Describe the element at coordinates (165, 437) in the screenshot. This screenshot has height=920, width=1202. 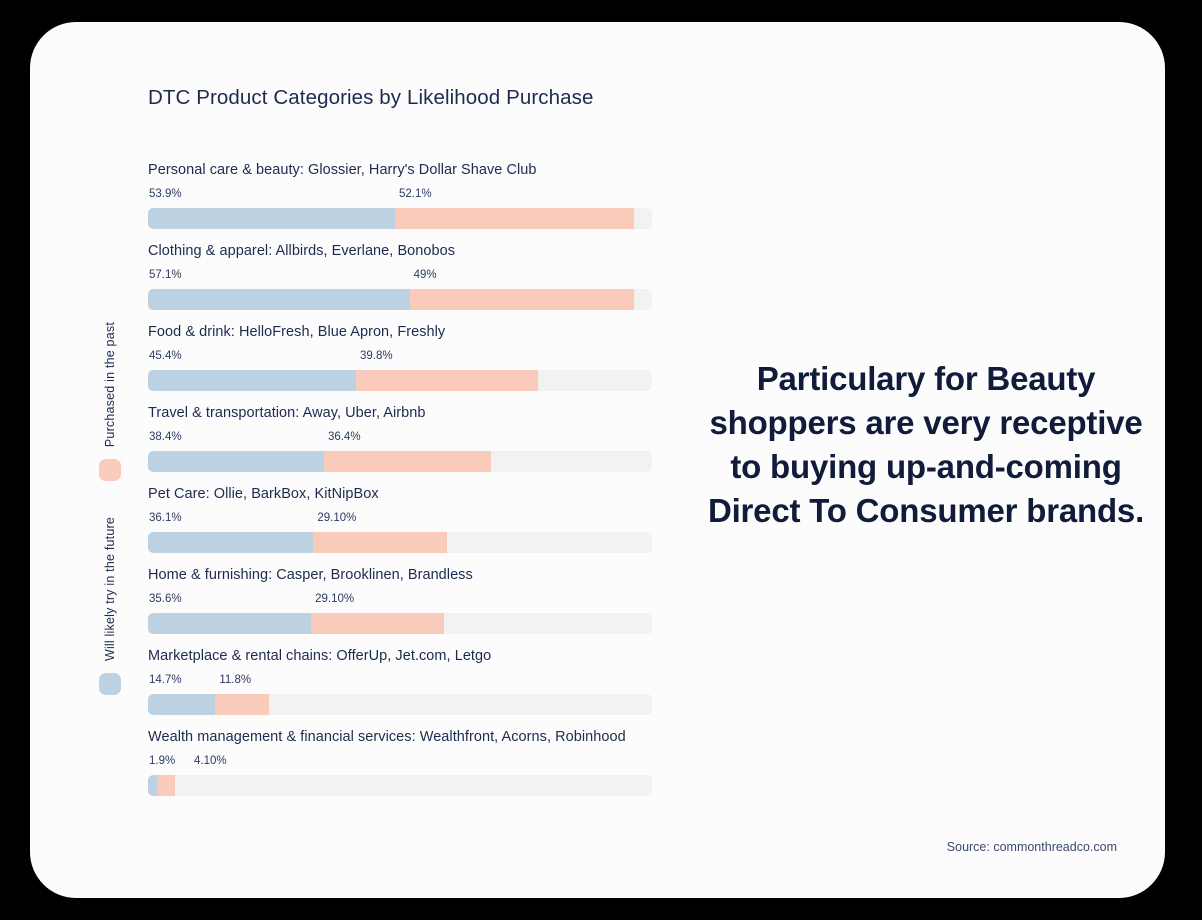
I see `value-label-future: 38.4%` at that location.